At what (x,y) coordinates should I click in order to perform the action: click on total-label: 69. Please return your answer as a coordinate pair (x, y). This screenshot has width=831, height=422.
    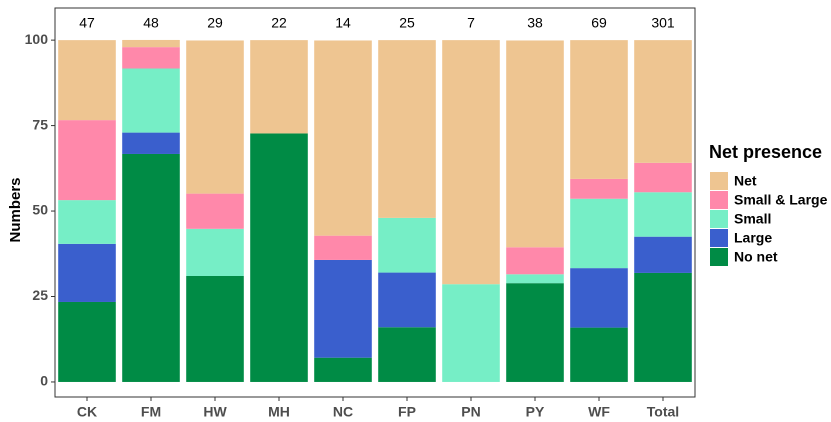
    Looking at the image, I should click on (599, 23).